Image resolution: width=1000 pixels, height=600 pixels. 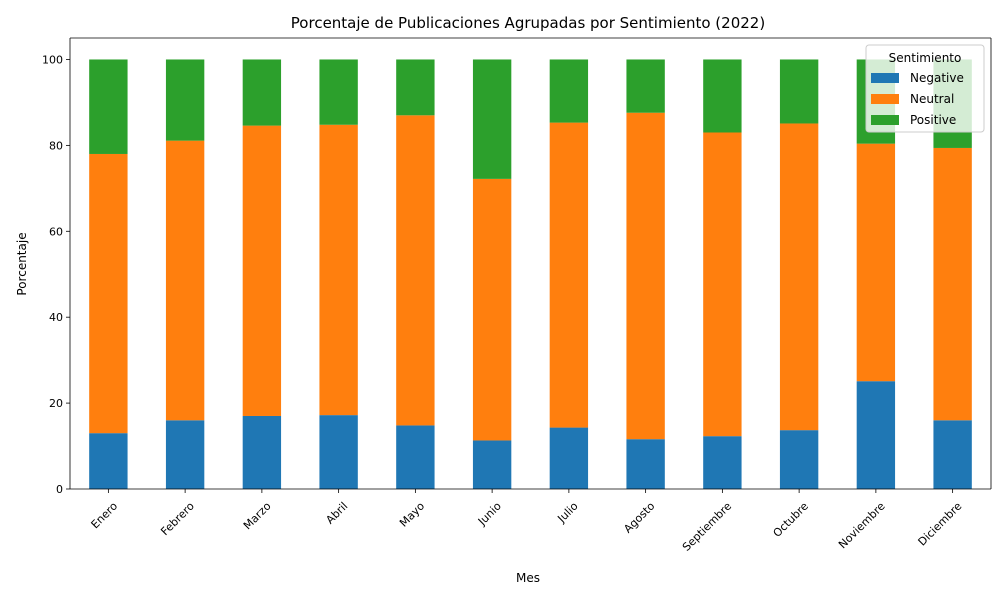 I want to click on x-tick-label: Diciembre, so click(x=940, y=523).